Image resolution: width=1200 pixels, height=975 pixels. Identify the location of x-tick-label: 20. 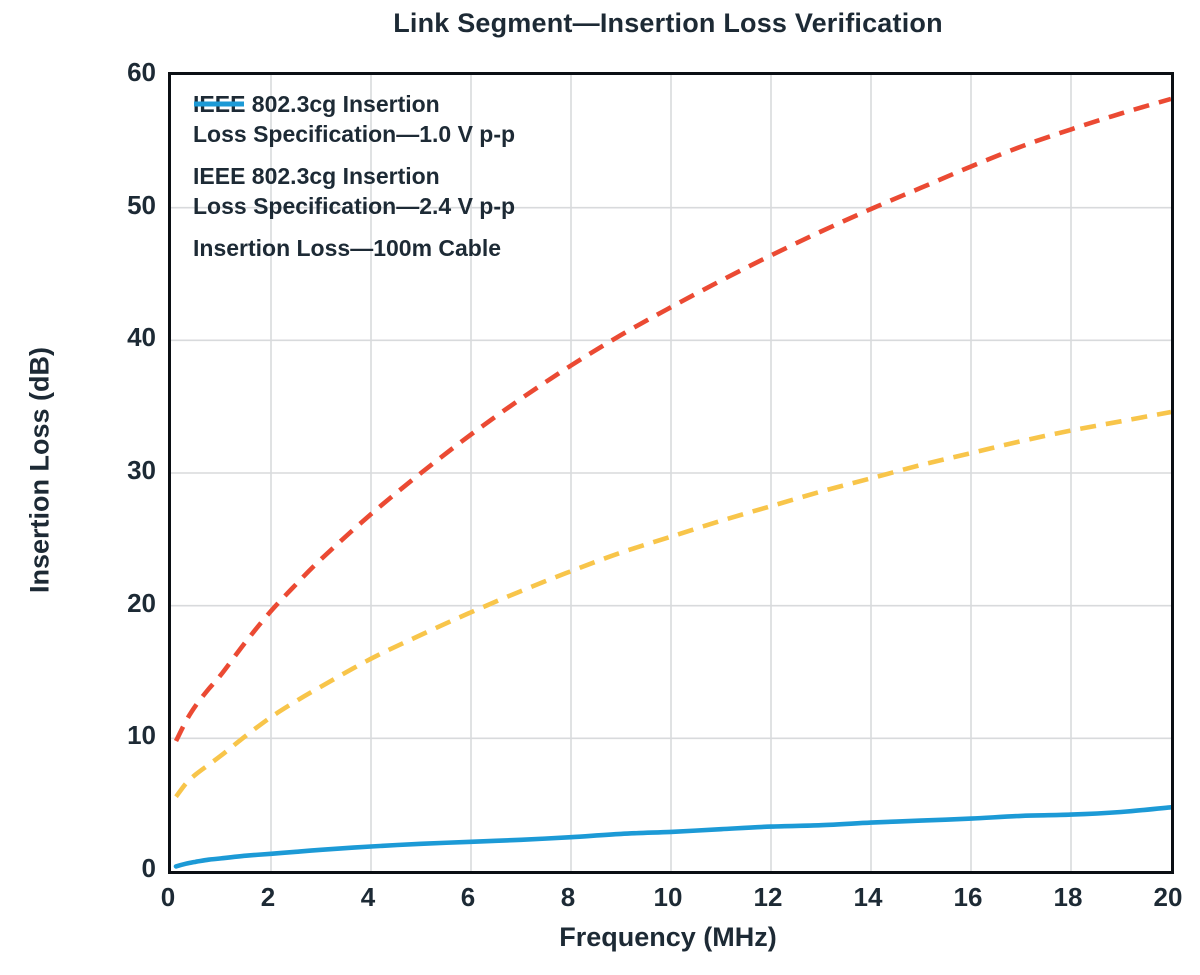
(1168, 897).